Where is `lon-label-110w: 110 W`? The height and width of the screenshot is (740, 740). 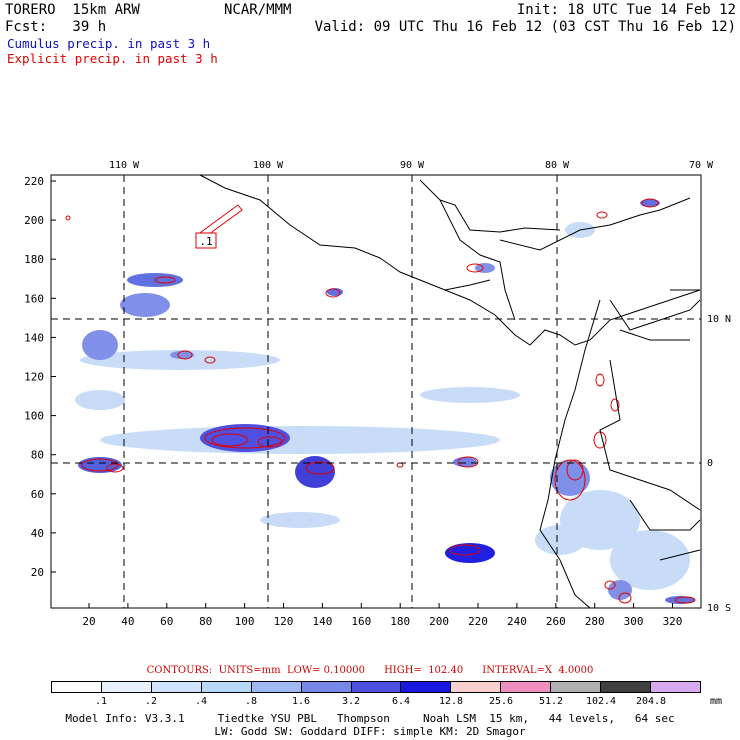
lon-label-110w: 110 W is located at coordinates (124, 165).